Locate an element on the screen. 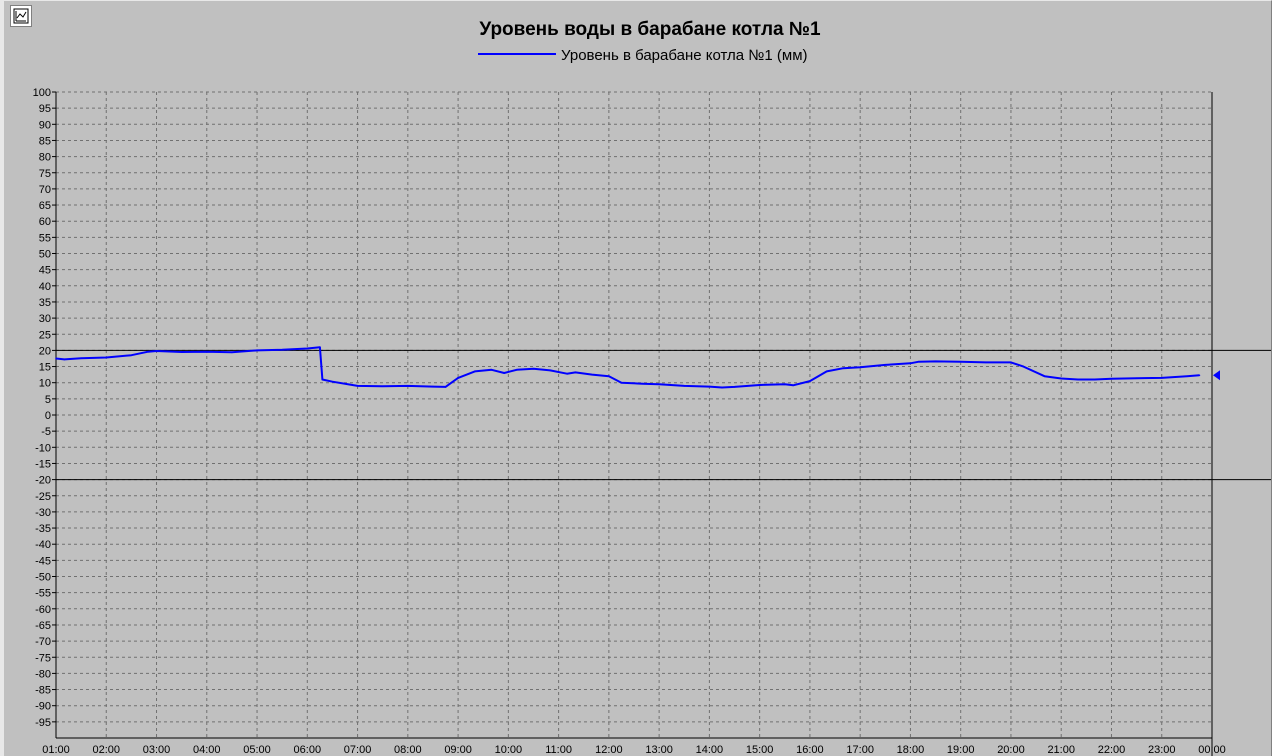  y-tick-label: -85 is located at coordinates (43, 691).